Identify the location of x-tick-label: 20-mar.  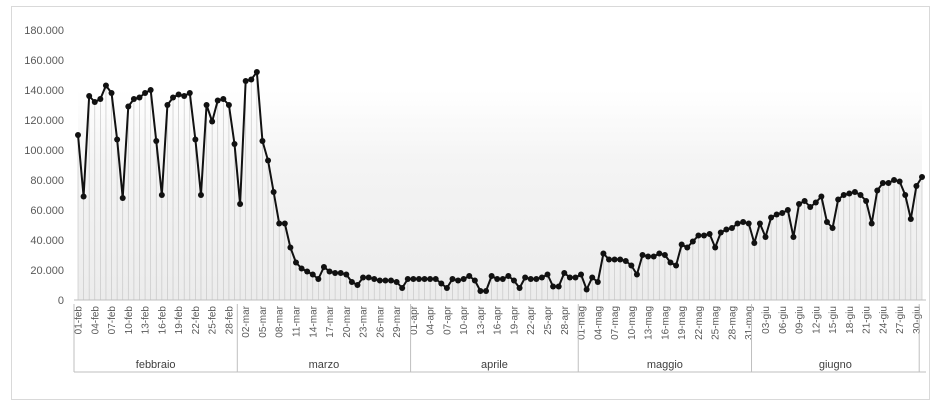
(347, 321).